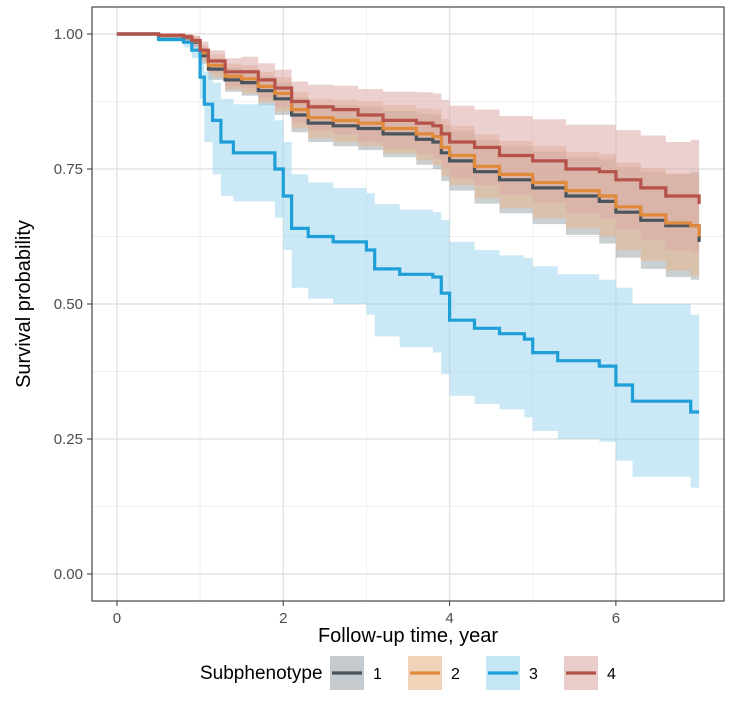 The height and width of the screenshot is (715, 730). I want to click on y-tick-label: 0.75, so click(68, 169).